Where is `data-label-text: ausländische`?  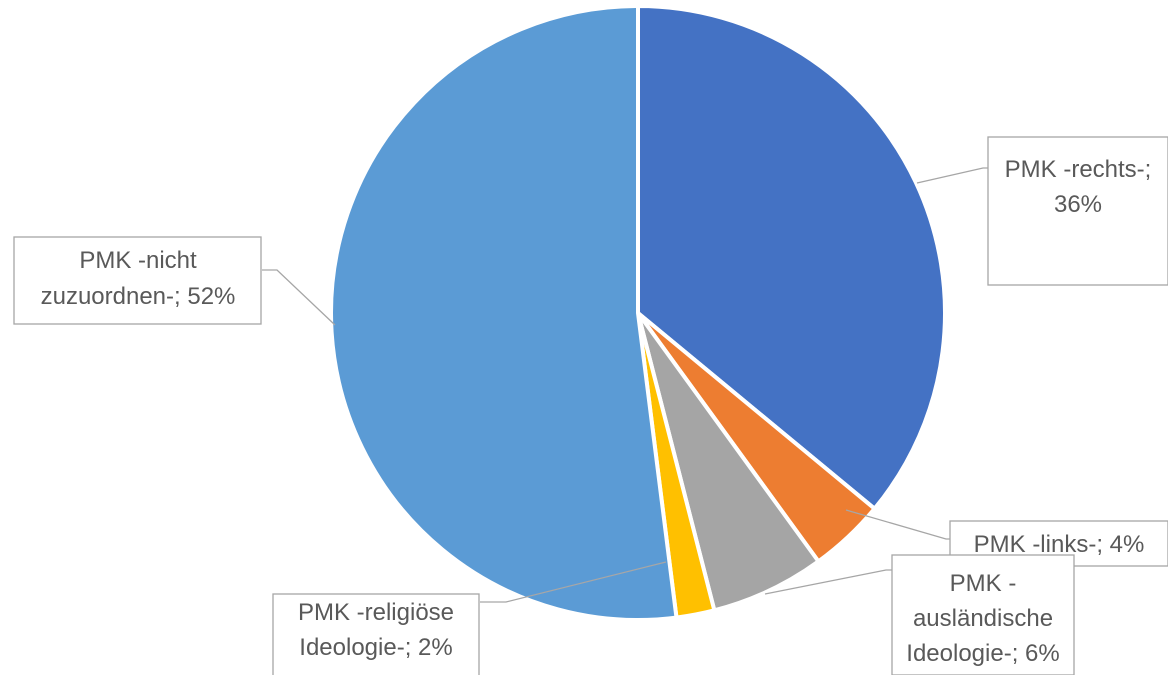 data-label-text: ausländische is located at coordinates (983, 618).